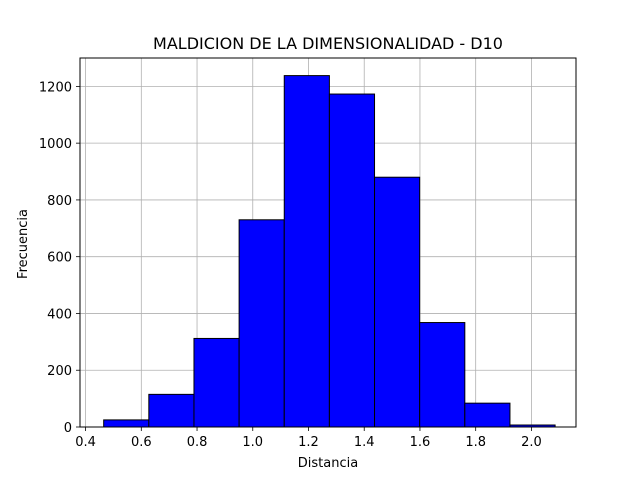 The width and height of the screenshot is (640, 480). What do you see at coordinates (308, 442) in the screenshot?
I see `x-tick-label: 1.2` at bounding box center [308, 442].